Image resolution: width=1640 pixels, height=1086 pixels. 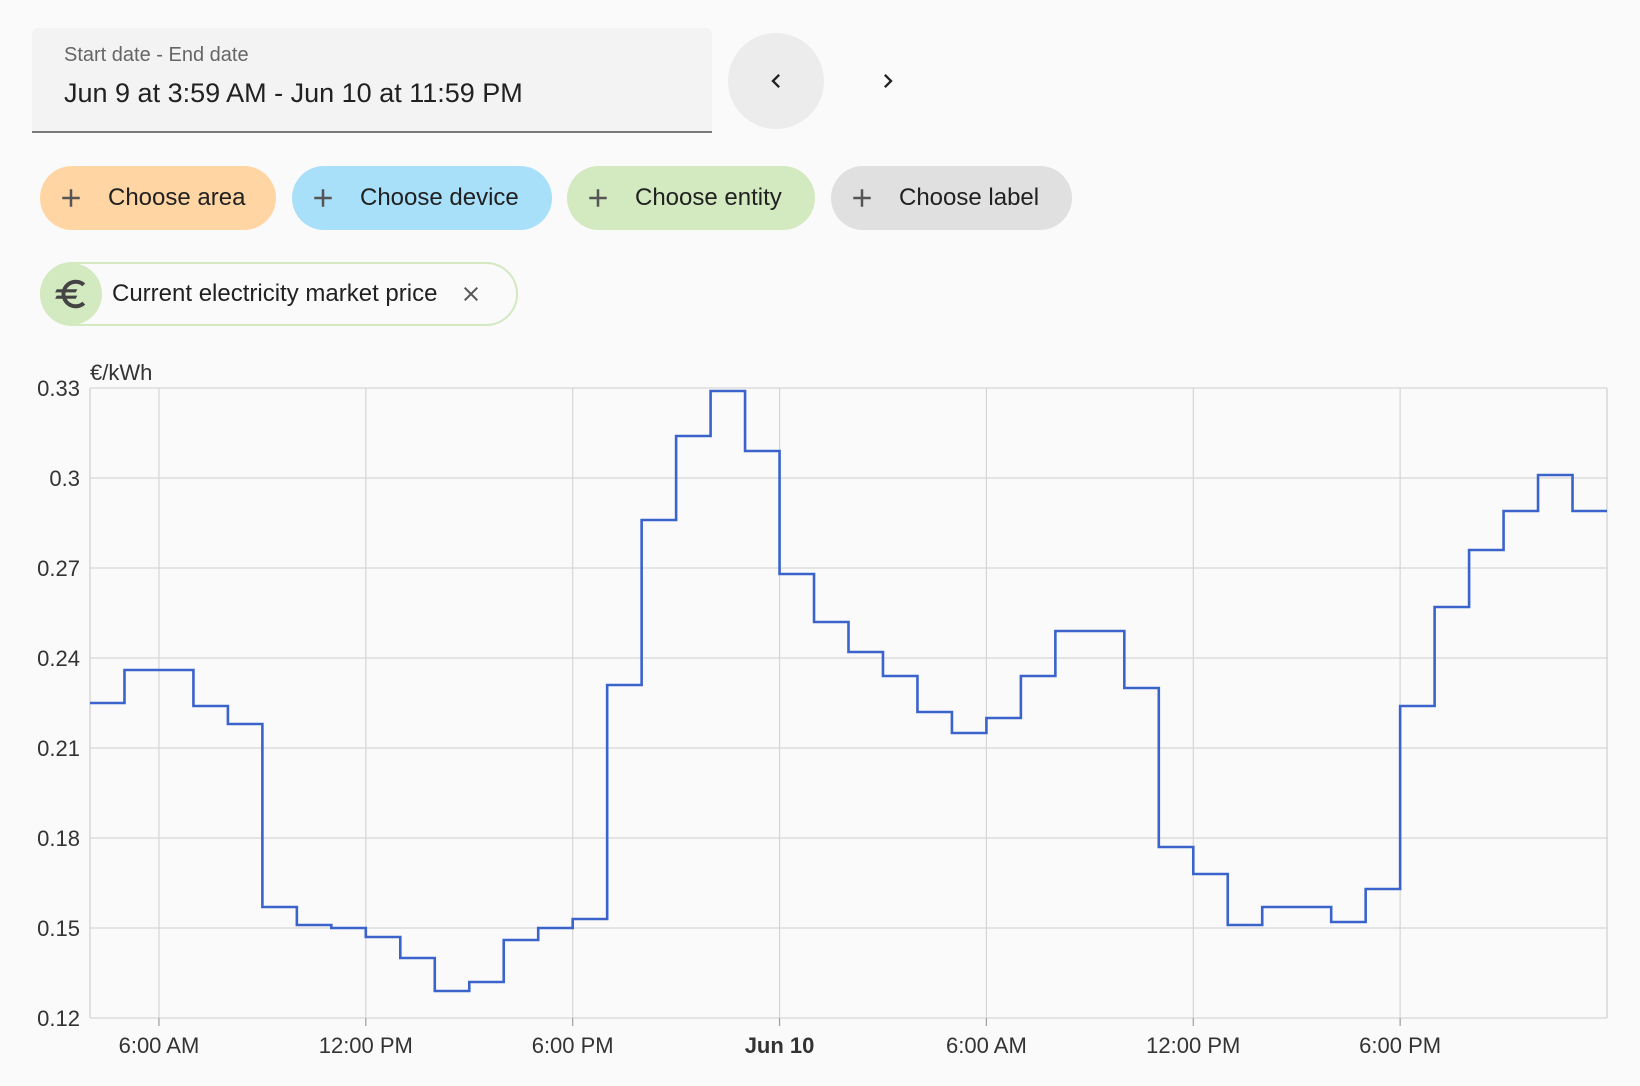 What do you see at coordinates (121, 372) in the screenshot?
I see `y-axis-unit: €/kWh` at bounding box center [121, 372].